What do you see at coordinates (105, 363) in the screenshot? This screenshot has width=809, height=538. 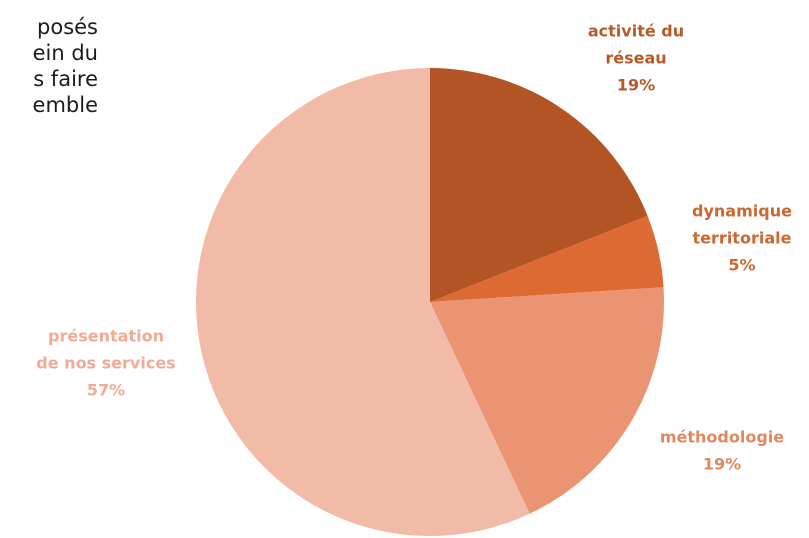 I see `slice-label-presentation-de-nos-services: de nos services` at bounding box center [105, 363].